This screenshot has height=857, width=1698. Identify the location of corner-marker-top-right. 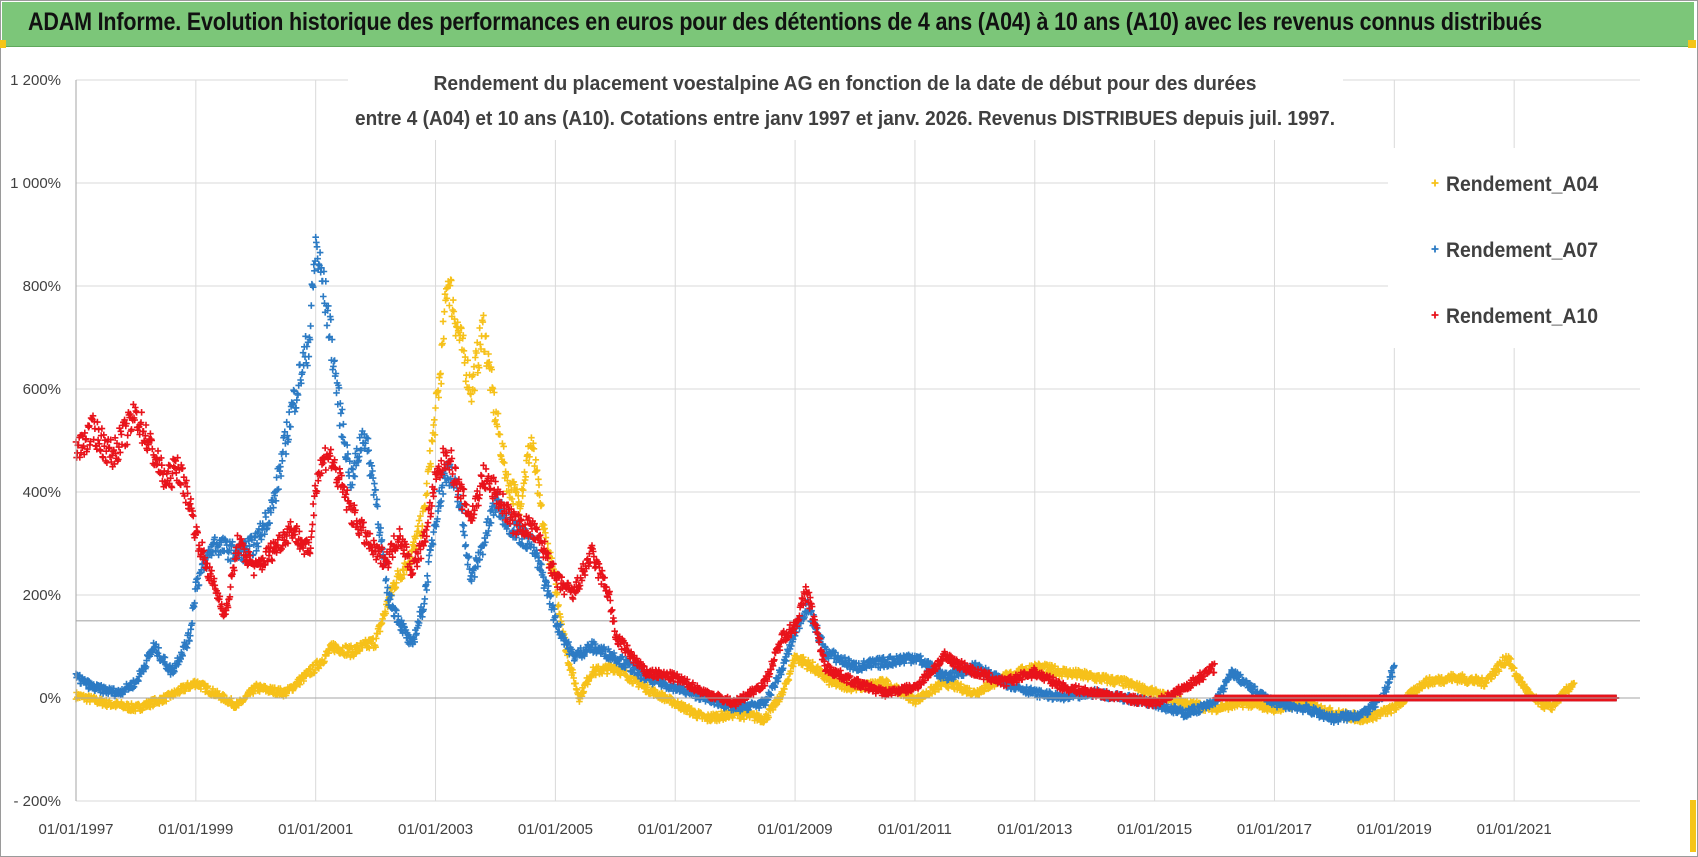
(1692, 44).